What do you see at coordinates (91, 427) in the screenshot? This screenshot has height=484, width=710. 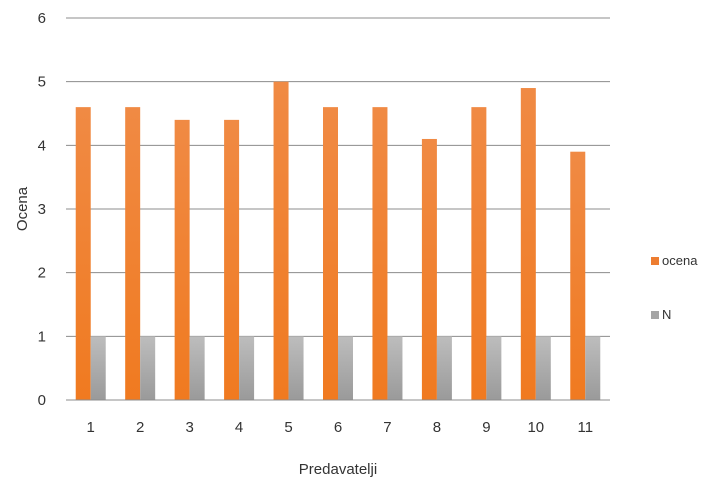 I see `x-tick-label: 1` at bounding box center [91, 427].